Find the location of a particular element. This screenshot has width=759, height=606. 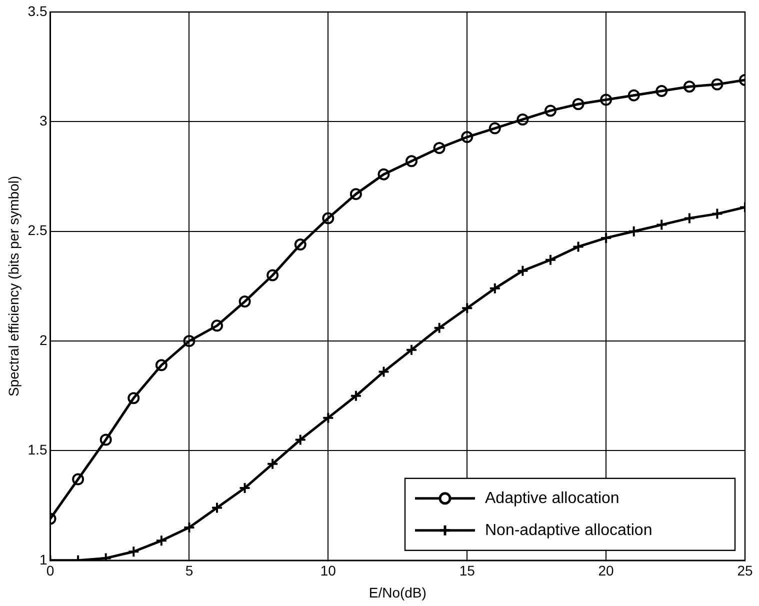

x-tick-label: 20 is located at coordinates (606, 570).